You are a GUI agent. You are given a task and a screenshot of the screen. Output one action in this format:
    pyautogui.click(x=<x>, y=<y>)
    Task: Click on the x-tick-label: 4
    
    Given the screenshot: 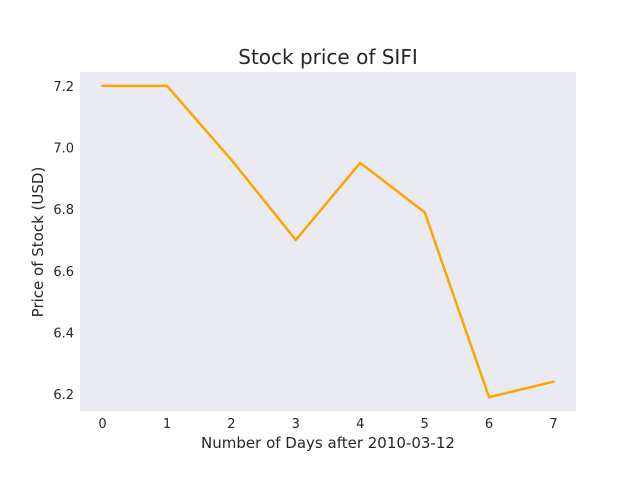 What is the action you would take?
    pyautogui.click(x=360, y=424)
    